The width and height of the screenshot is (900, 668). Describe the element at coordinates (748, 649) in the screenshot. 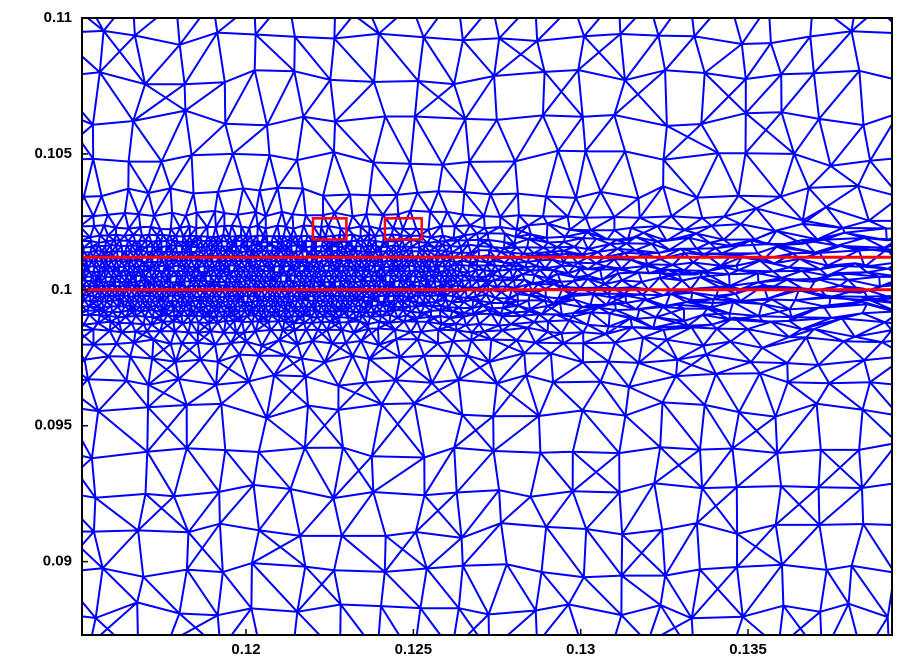

I see `x-tick-label: 0.135` at that location.